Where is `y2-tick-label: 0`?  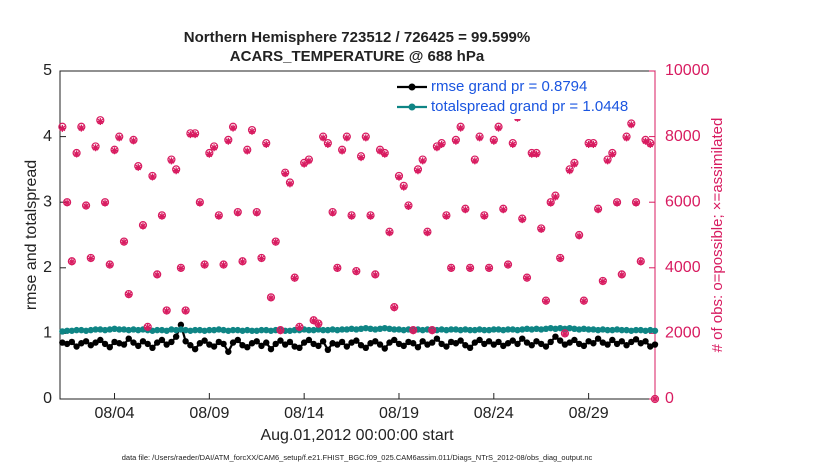 y2-tick-label: 0 is located at coordinates (669, 398).